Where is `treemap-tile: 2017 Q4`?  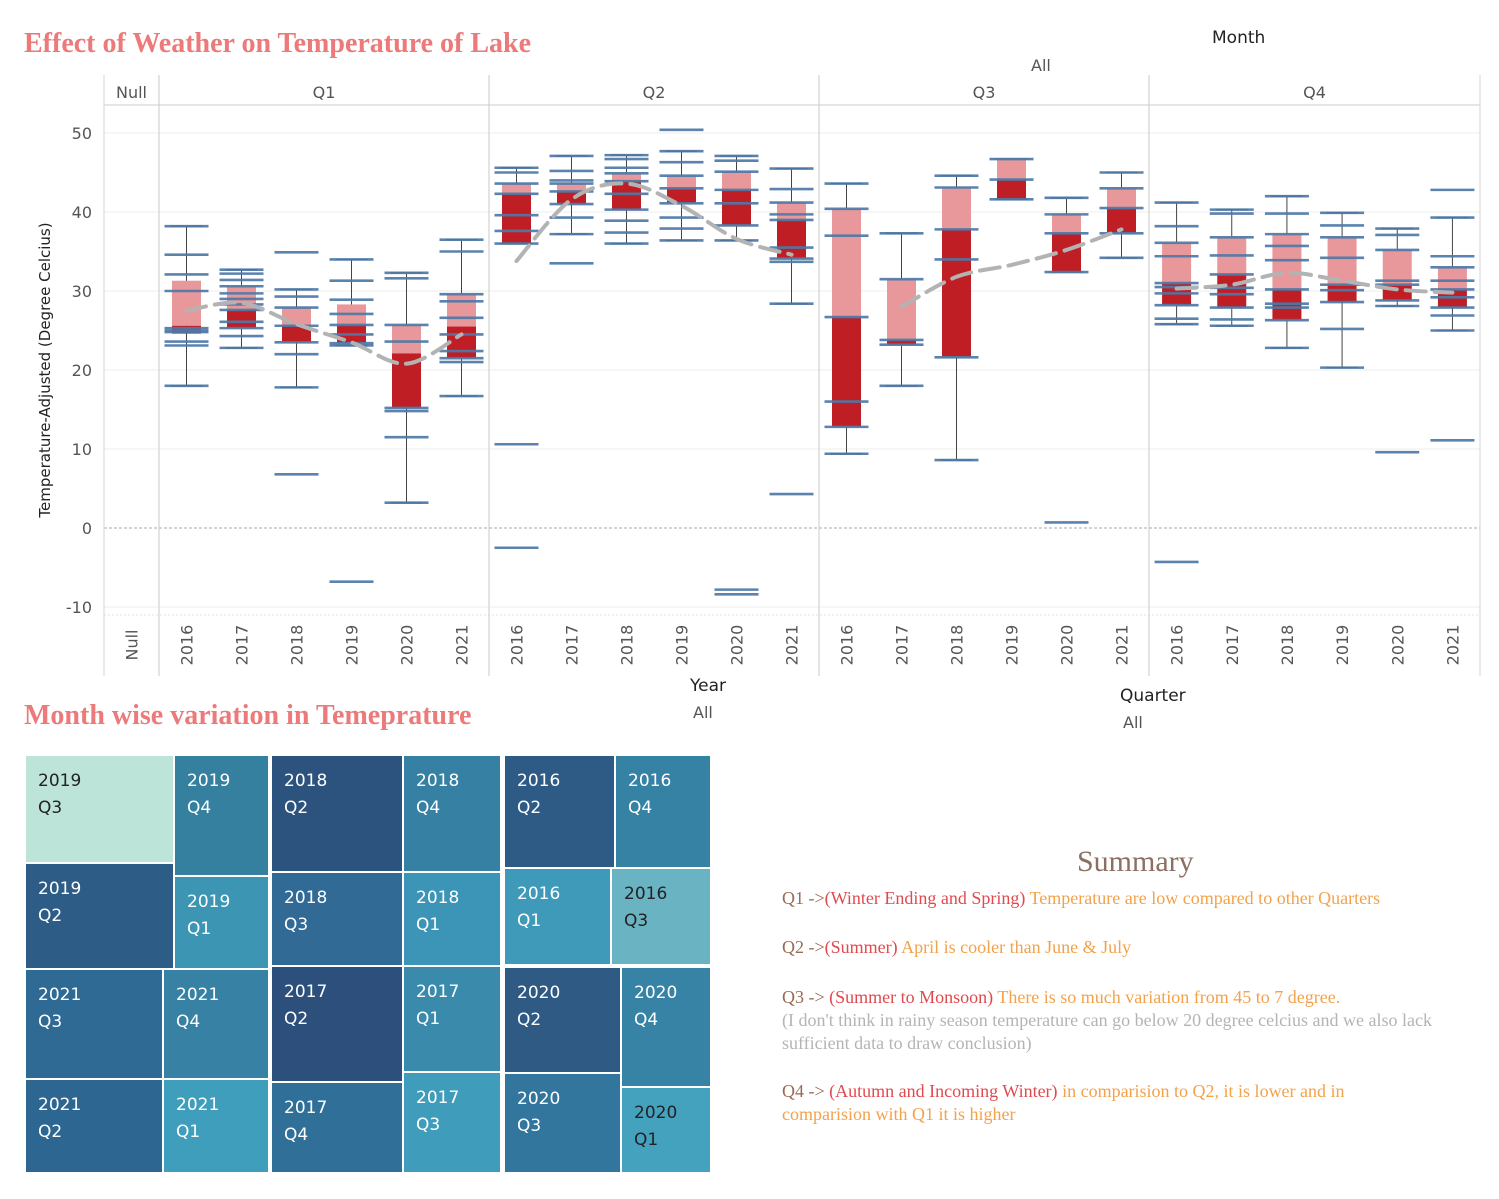 treemap-tile: 2017 Q4 is located at coordinates (337, 1127).